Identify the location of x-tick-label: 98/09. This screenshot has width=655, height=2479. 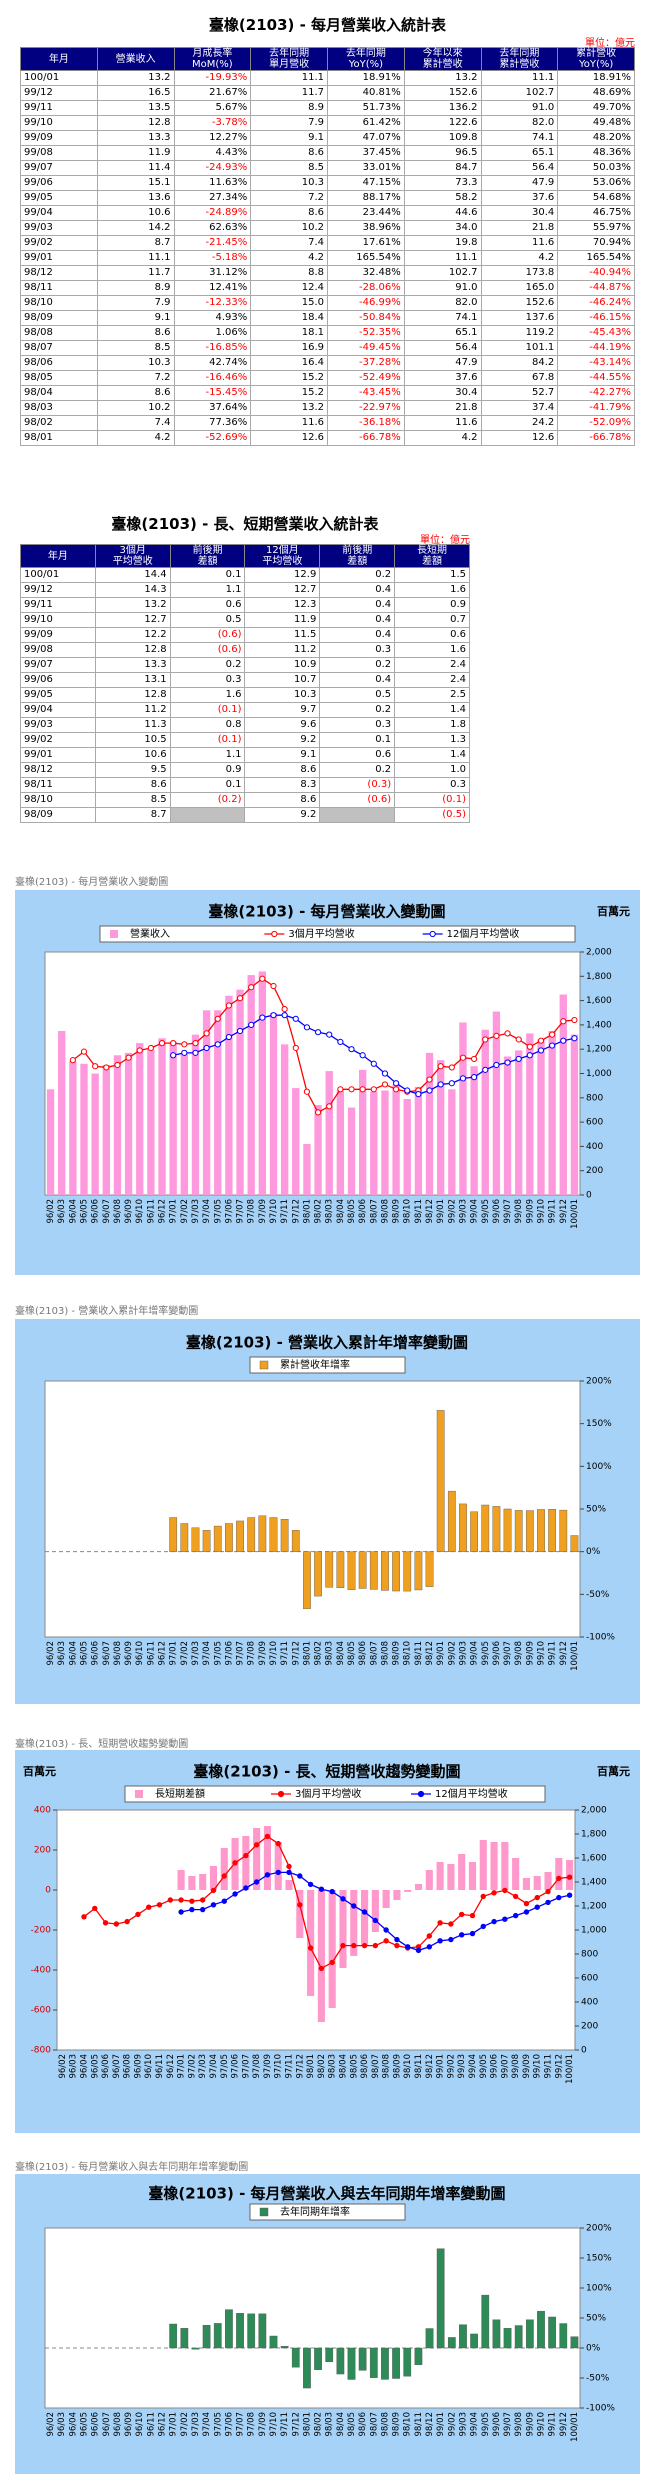
(397, 2424).